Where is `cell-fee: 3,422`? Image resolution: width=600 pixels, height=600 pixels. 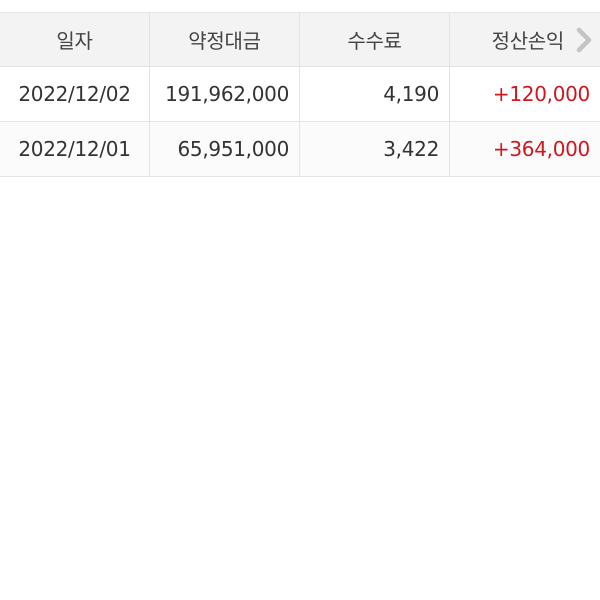
cell-fee: 3,422 is located at coordinates (375, 149).